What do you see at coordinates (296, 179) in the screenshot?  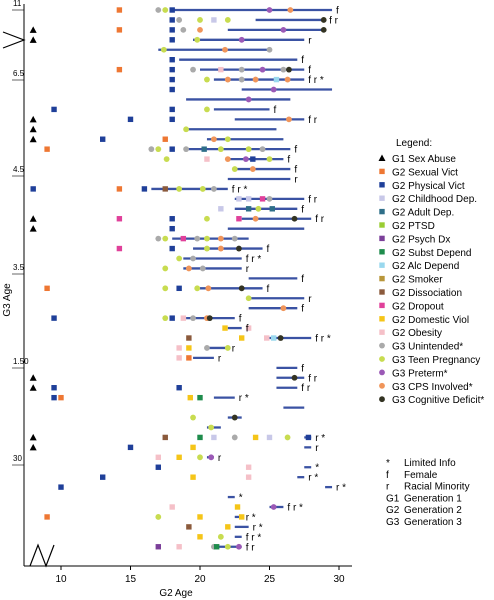 I see `row-flags: r` at bounding box center [296, 179].